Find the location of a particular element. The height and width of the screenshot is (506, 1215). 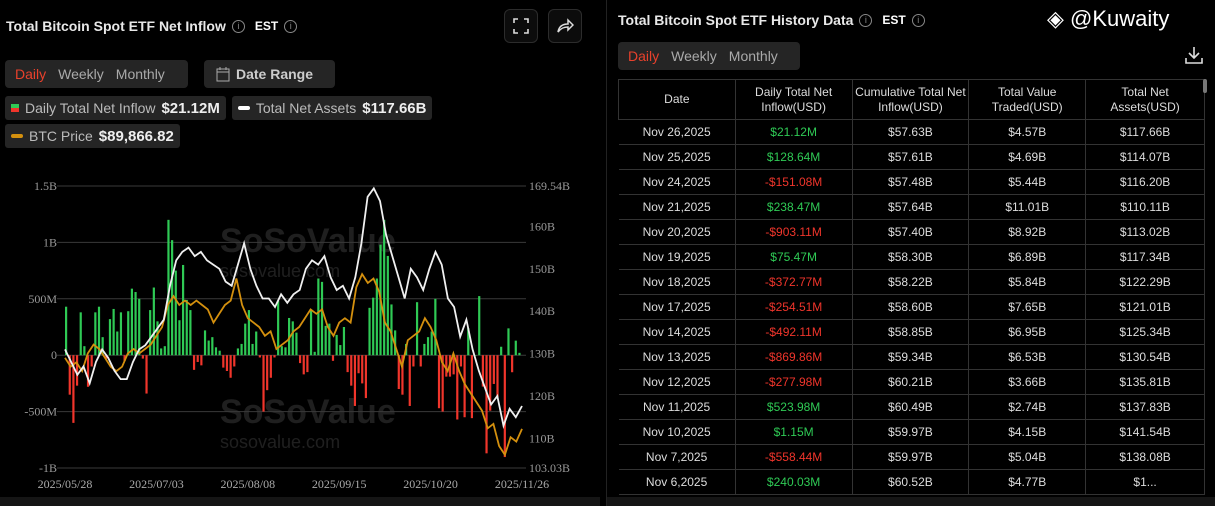

right-tick-label: 120B is located at coordinates (542, 396).